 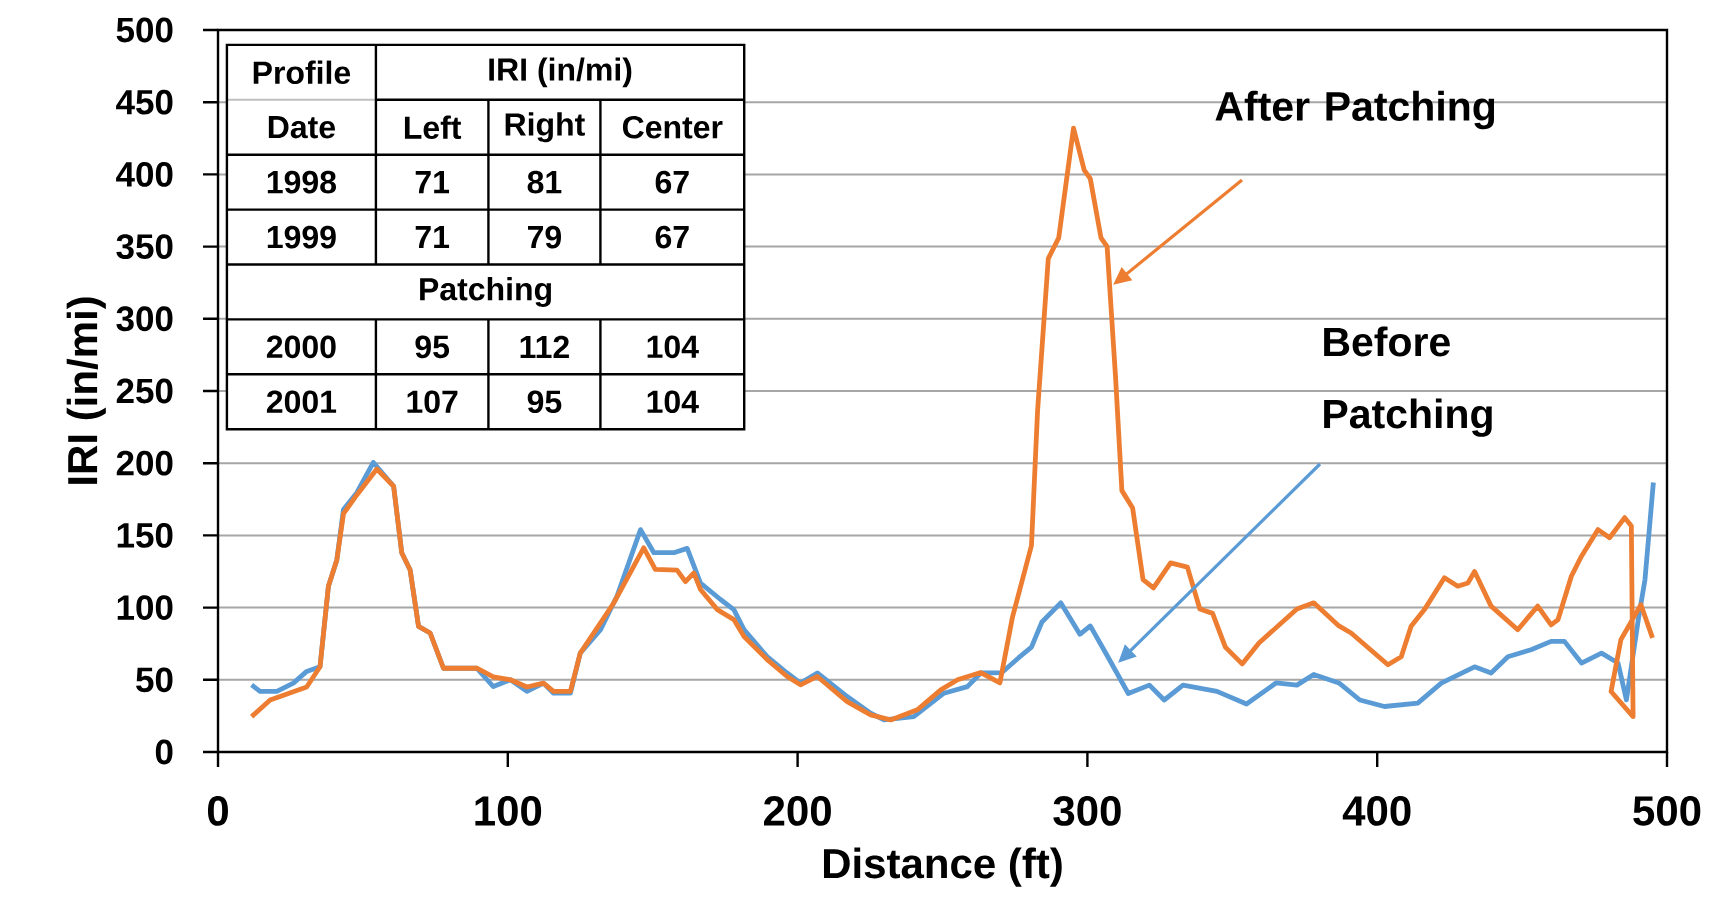 I want to click on annotation: 1999, so click(x=301, y=237).